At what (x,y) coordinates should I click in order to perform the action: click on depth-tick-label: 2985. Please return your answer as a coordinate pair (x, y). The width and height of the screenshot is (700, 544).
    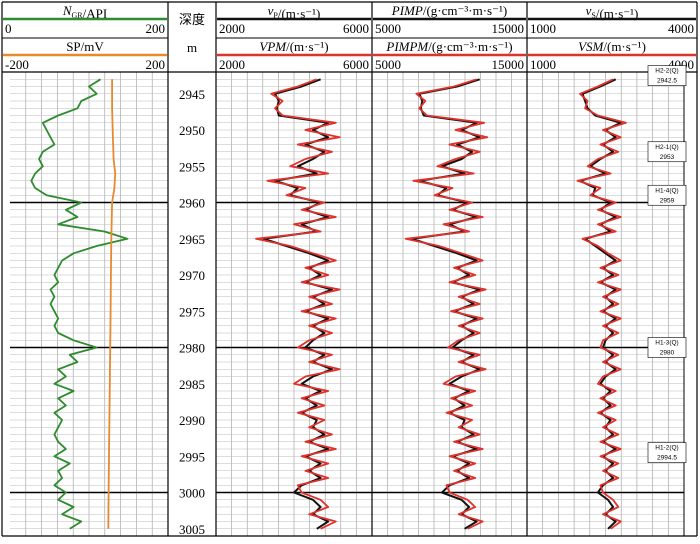
    Looking at the image, I should click on (192, 384).